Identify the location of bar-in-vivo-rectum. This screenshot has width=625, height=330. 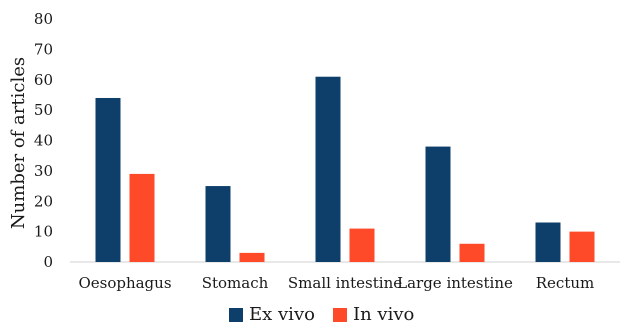
(582, 246).